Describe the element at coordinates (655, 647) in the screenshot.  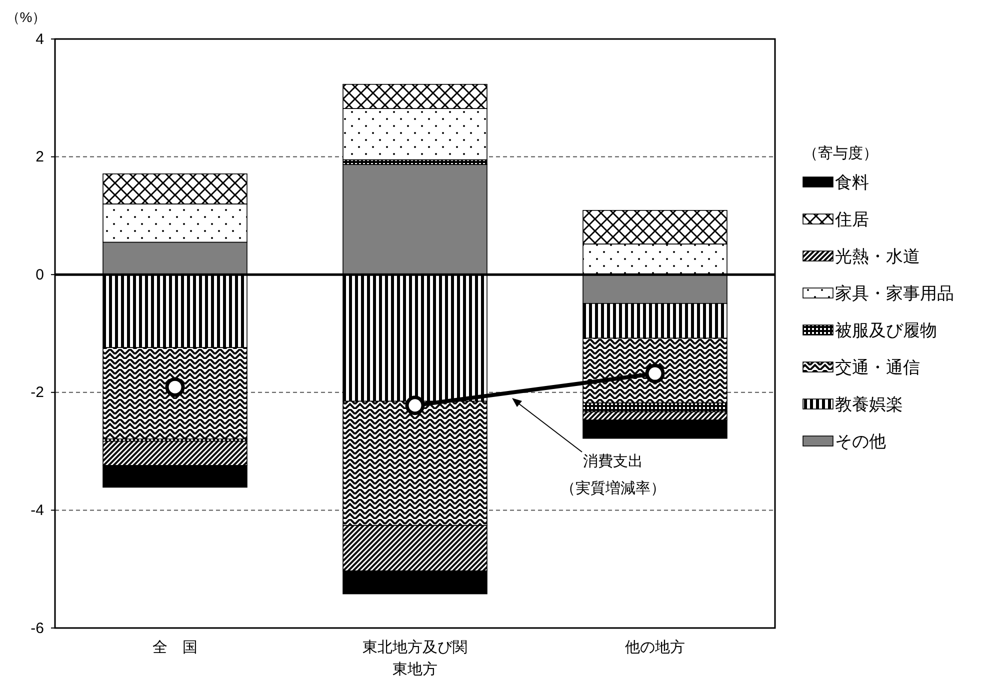
I see `x-tick-label: 他の地方` at that location.